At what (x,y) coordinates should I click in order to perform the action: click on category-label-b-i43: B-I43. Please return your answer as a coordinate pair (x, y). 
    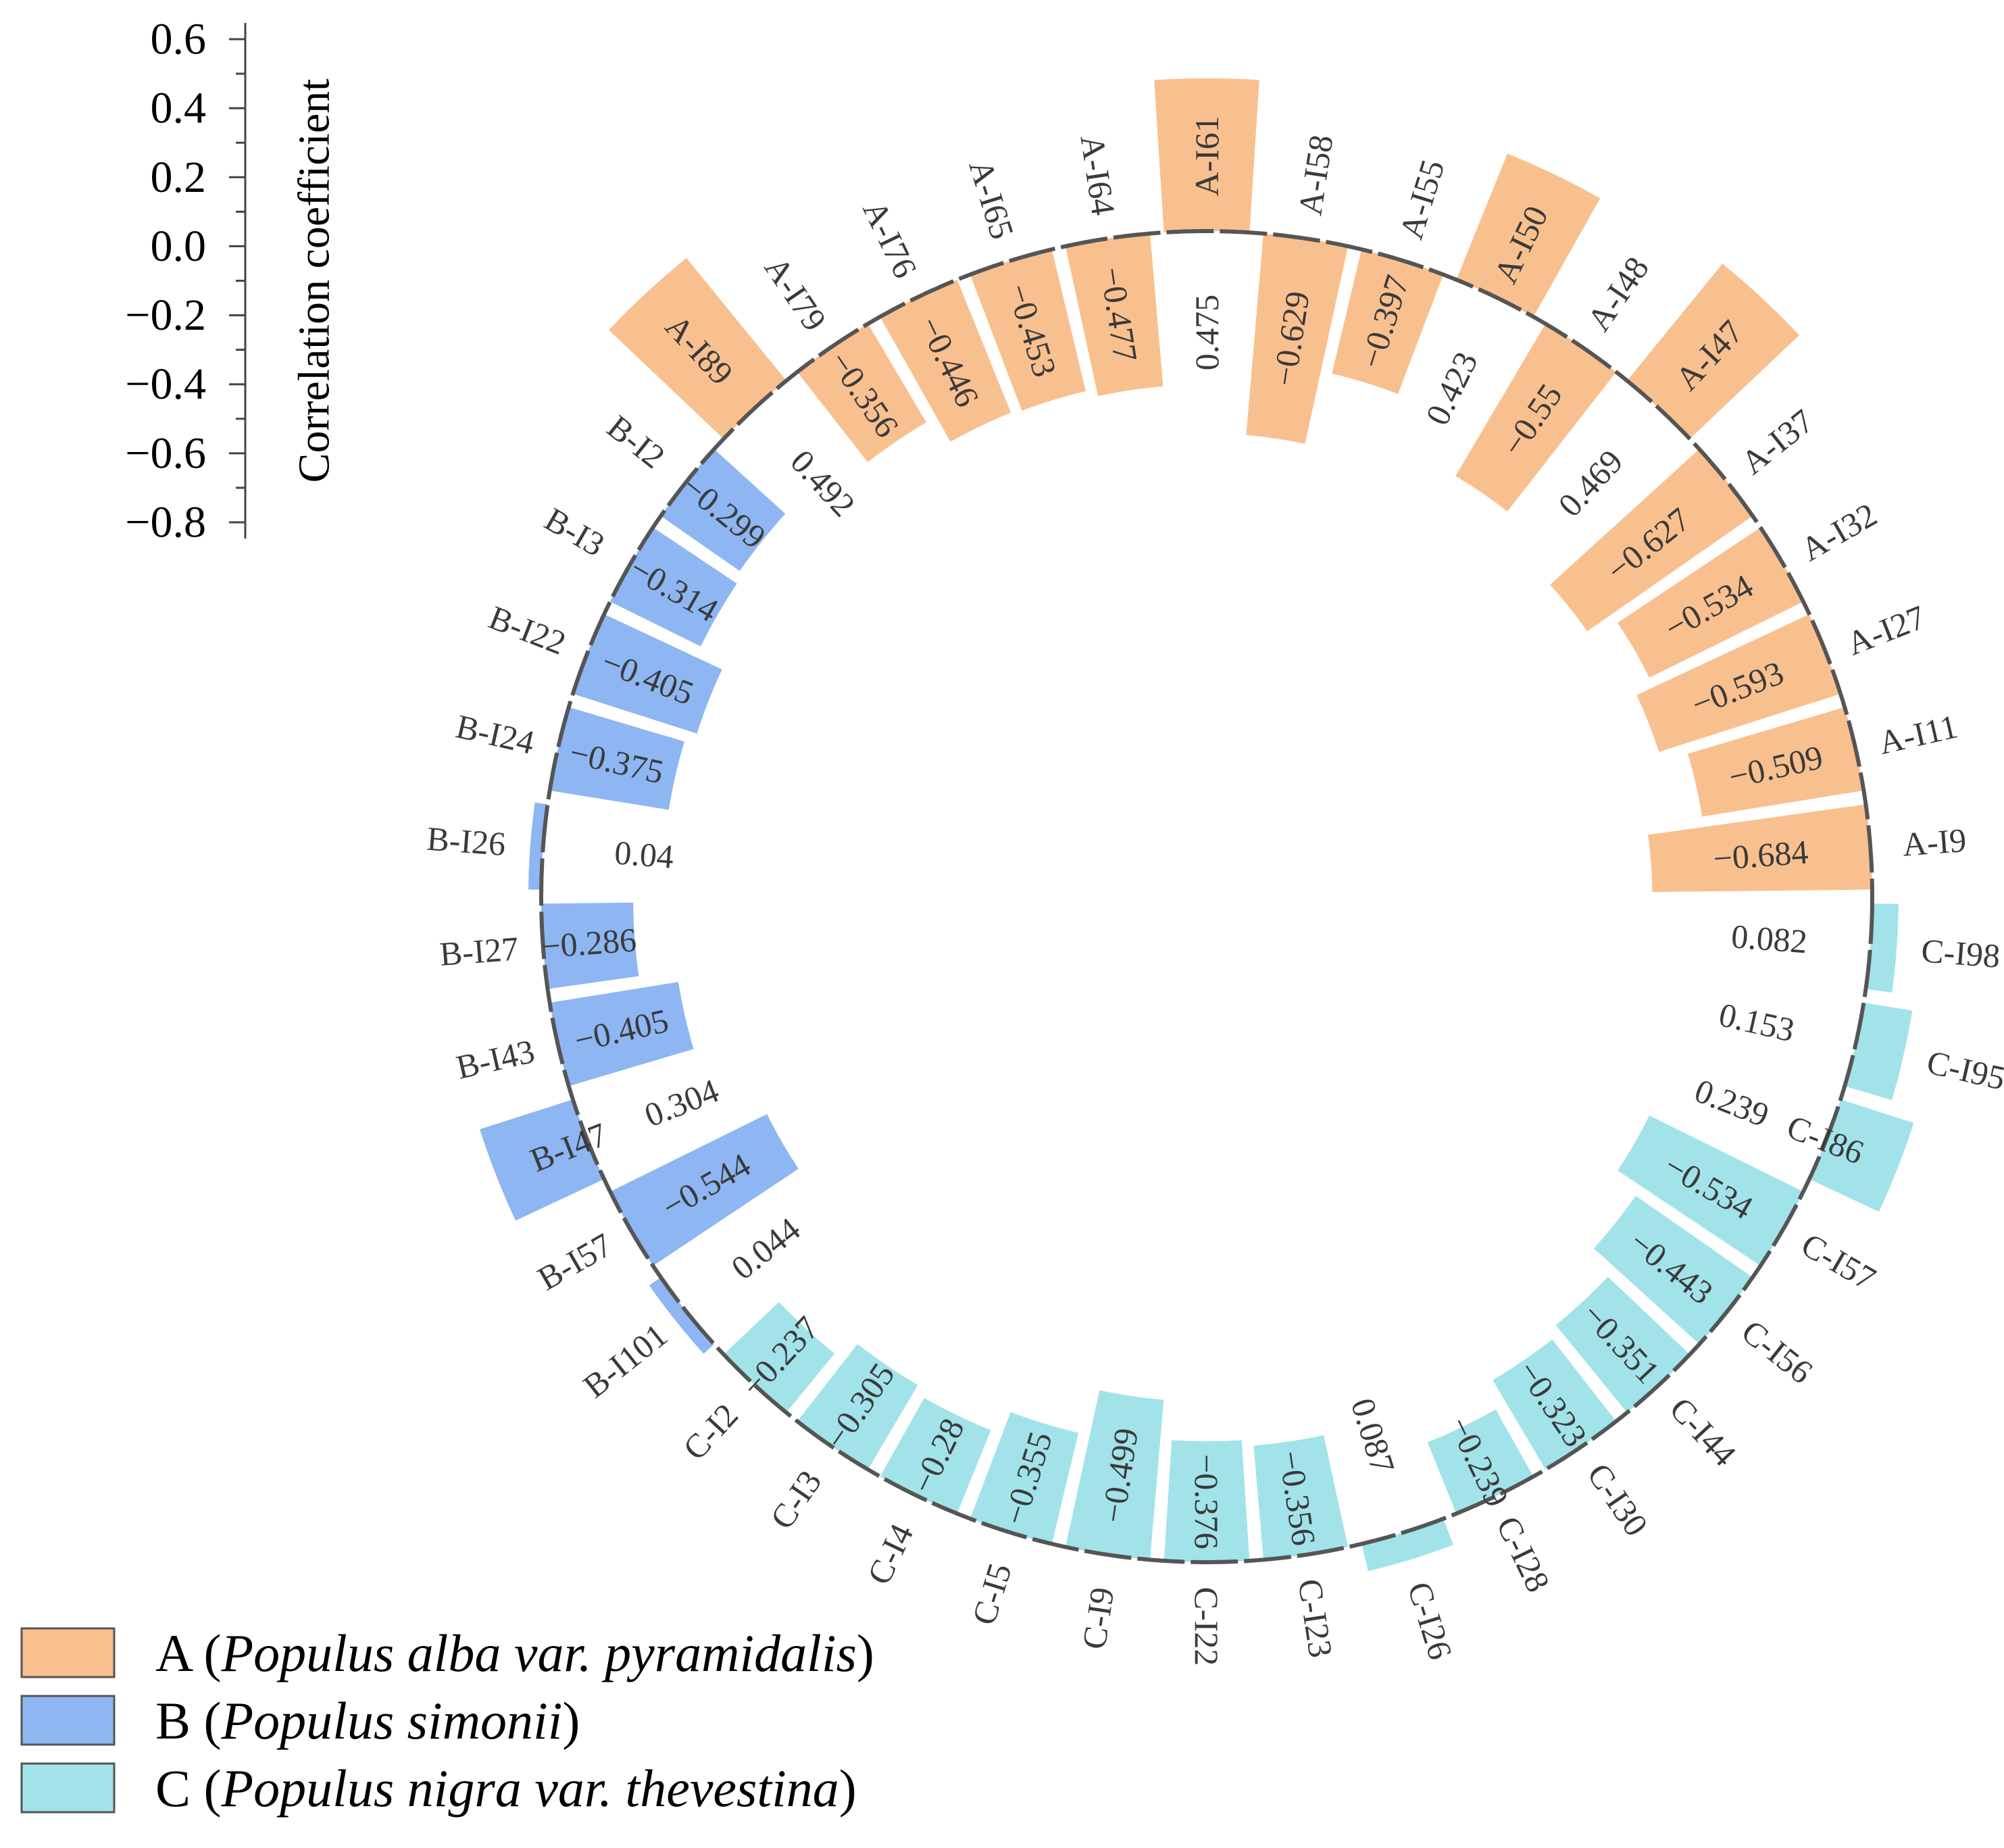
    Looking at the image, I should click on (495, 1059).